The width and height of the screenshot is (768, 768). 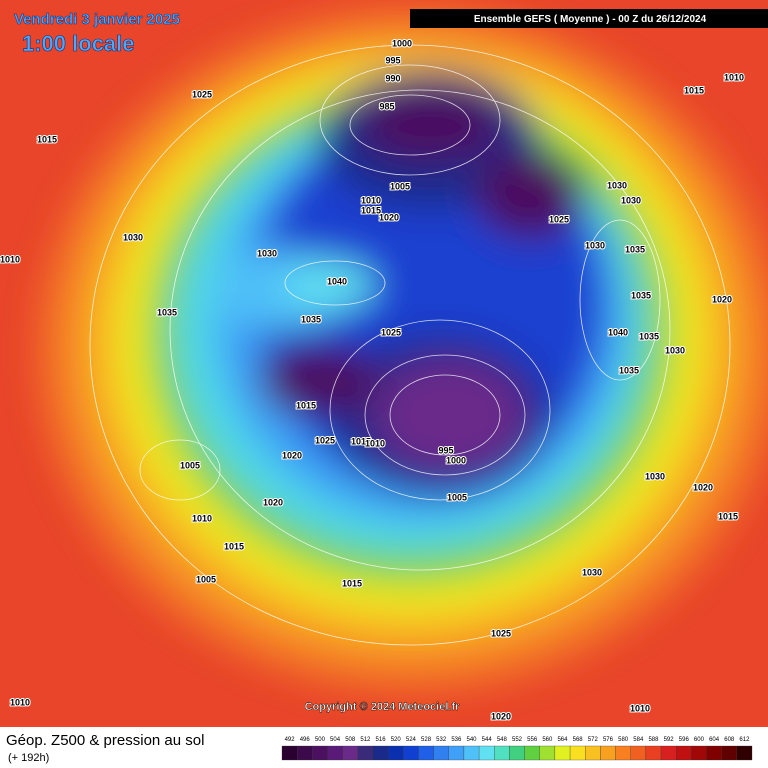 I want to click on legend-label: 552, so click(x=517, y=740).